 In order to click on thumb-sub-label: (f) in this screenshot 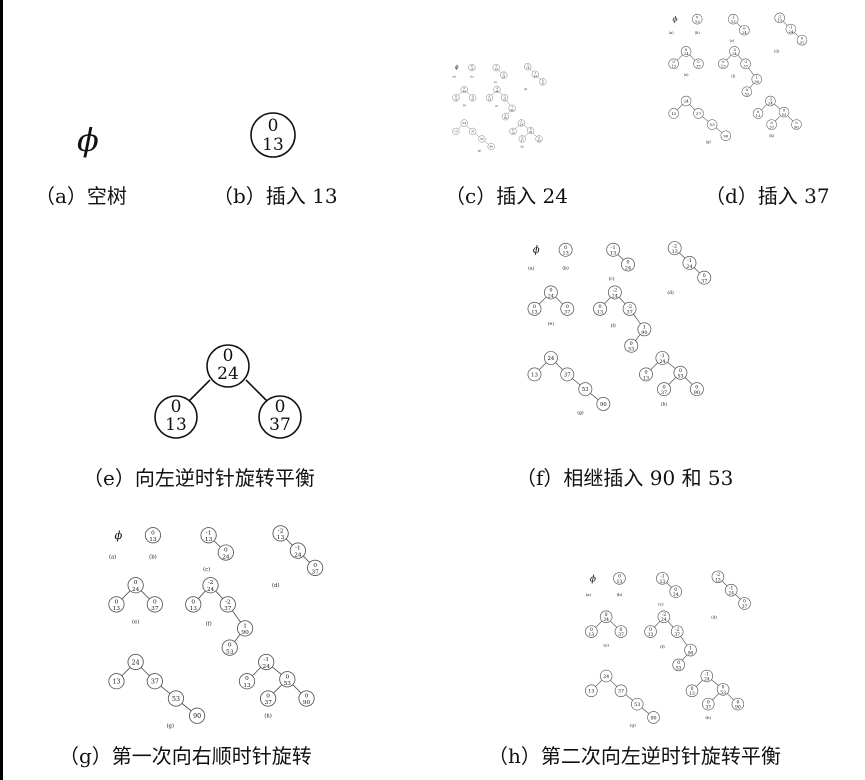, I will do `click(209, 624)`.